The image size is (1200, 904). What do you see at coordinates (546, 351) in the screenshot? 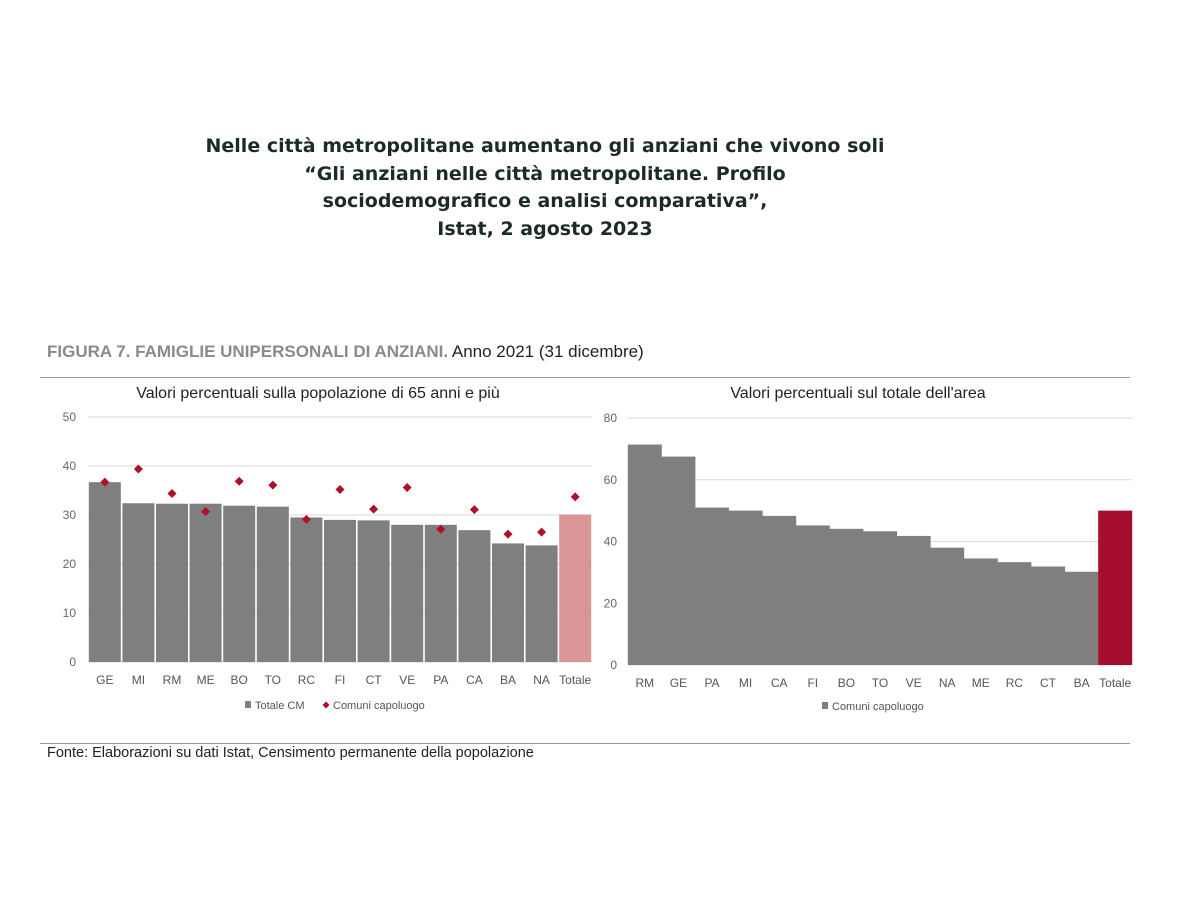
I see `figure-title-rest: Anno 2021 (31 dicembre)` at bounding box center [546, 351].